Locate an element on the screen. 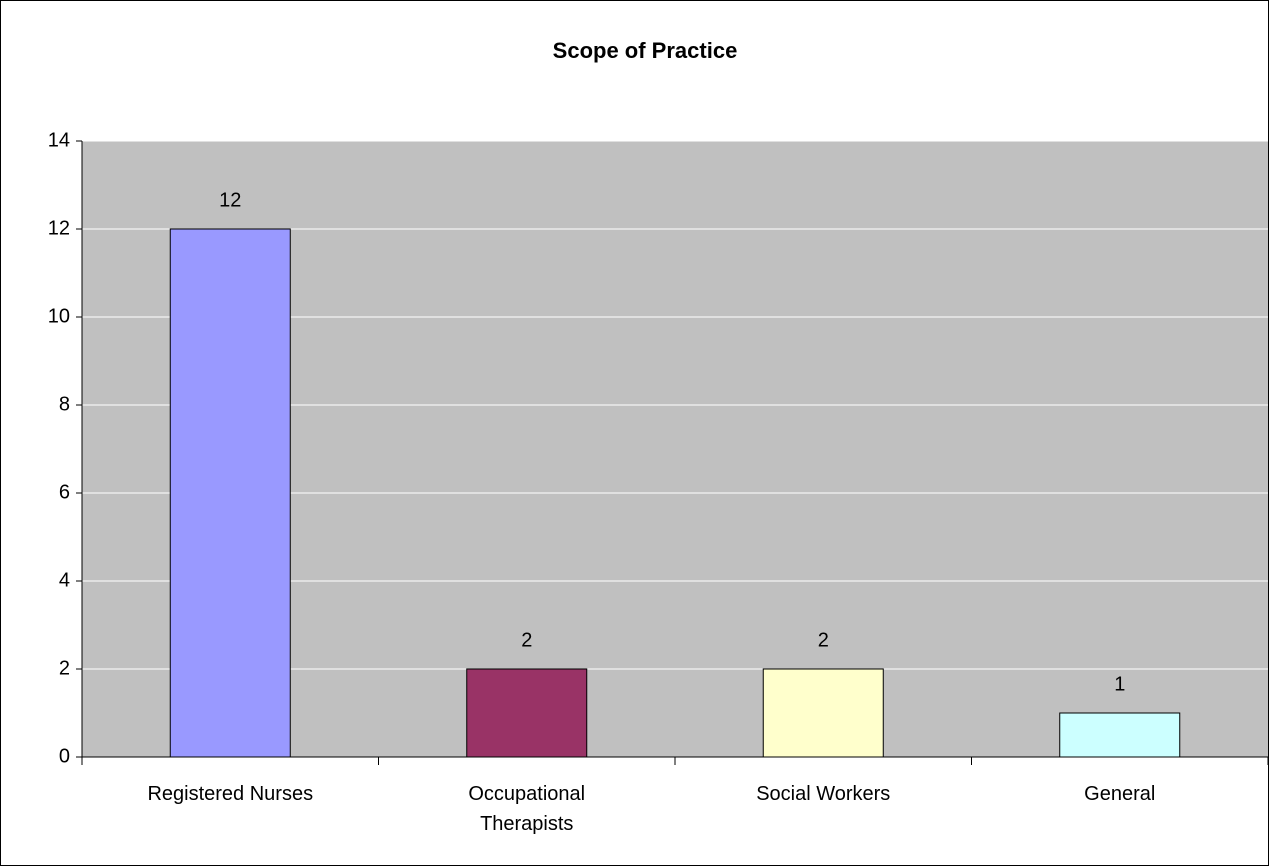 The image size is (1270, 867). data-label: 12 is located at coordinates (230, 200).